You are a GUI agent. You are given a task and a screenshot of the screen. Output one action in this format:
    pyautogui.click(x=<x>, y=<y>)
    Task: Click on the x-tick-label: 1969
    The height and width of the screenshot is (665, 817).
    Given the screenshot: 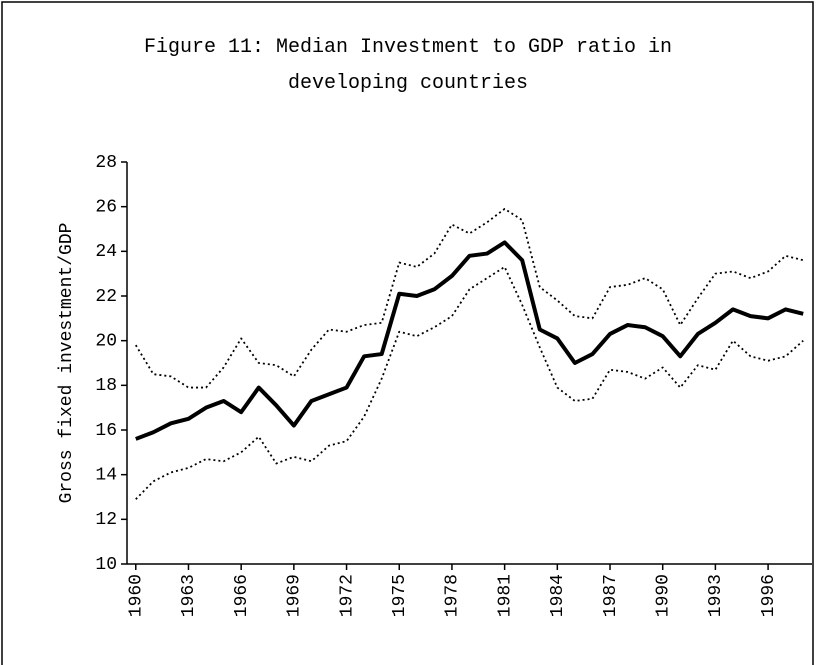 What is the action you would take?
    pyautogui.click(x=295, y=595)
    